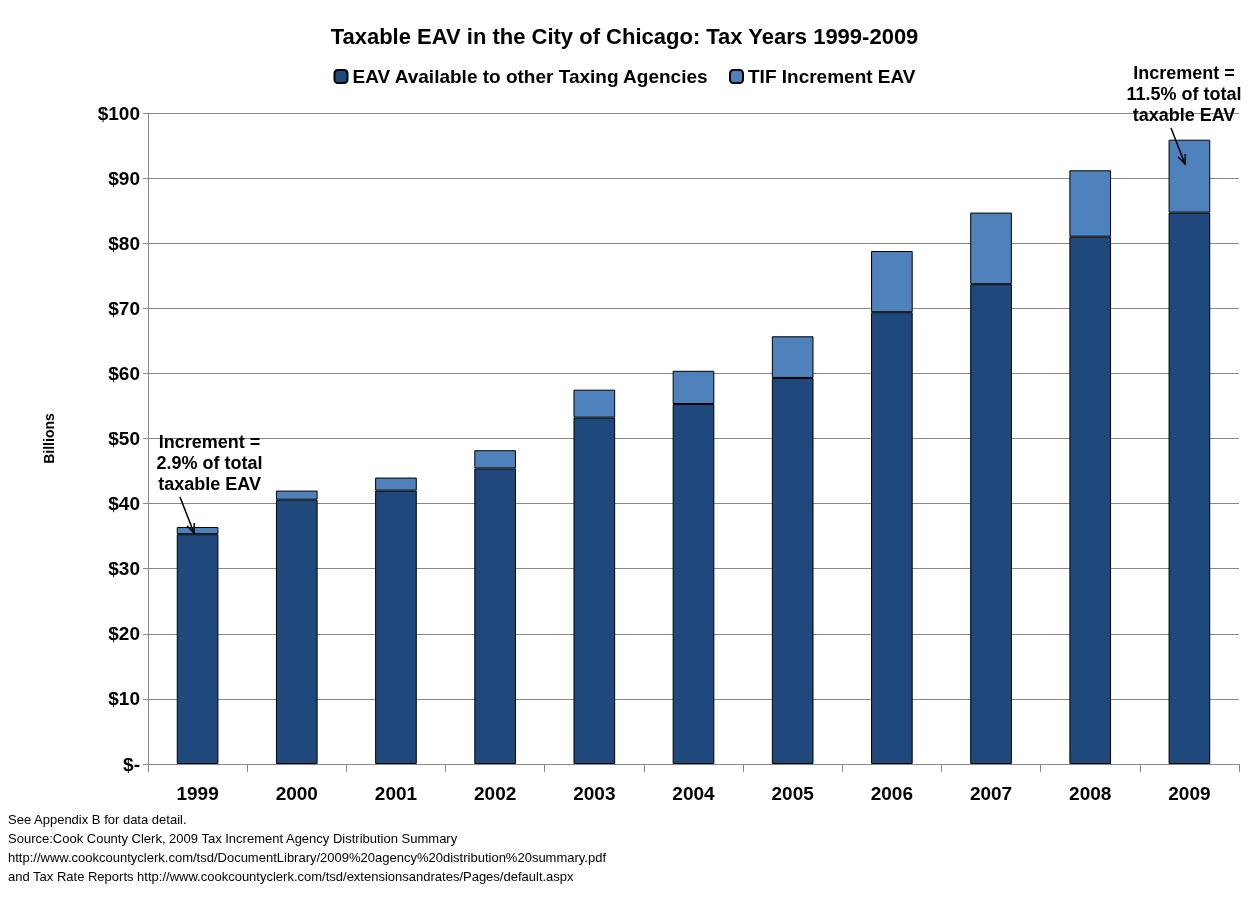 This screenshot has height=903, width=1249. Describe the element at coordinates (124, 308) in the screenshot. I see `y-tick-label: $70` at that location.